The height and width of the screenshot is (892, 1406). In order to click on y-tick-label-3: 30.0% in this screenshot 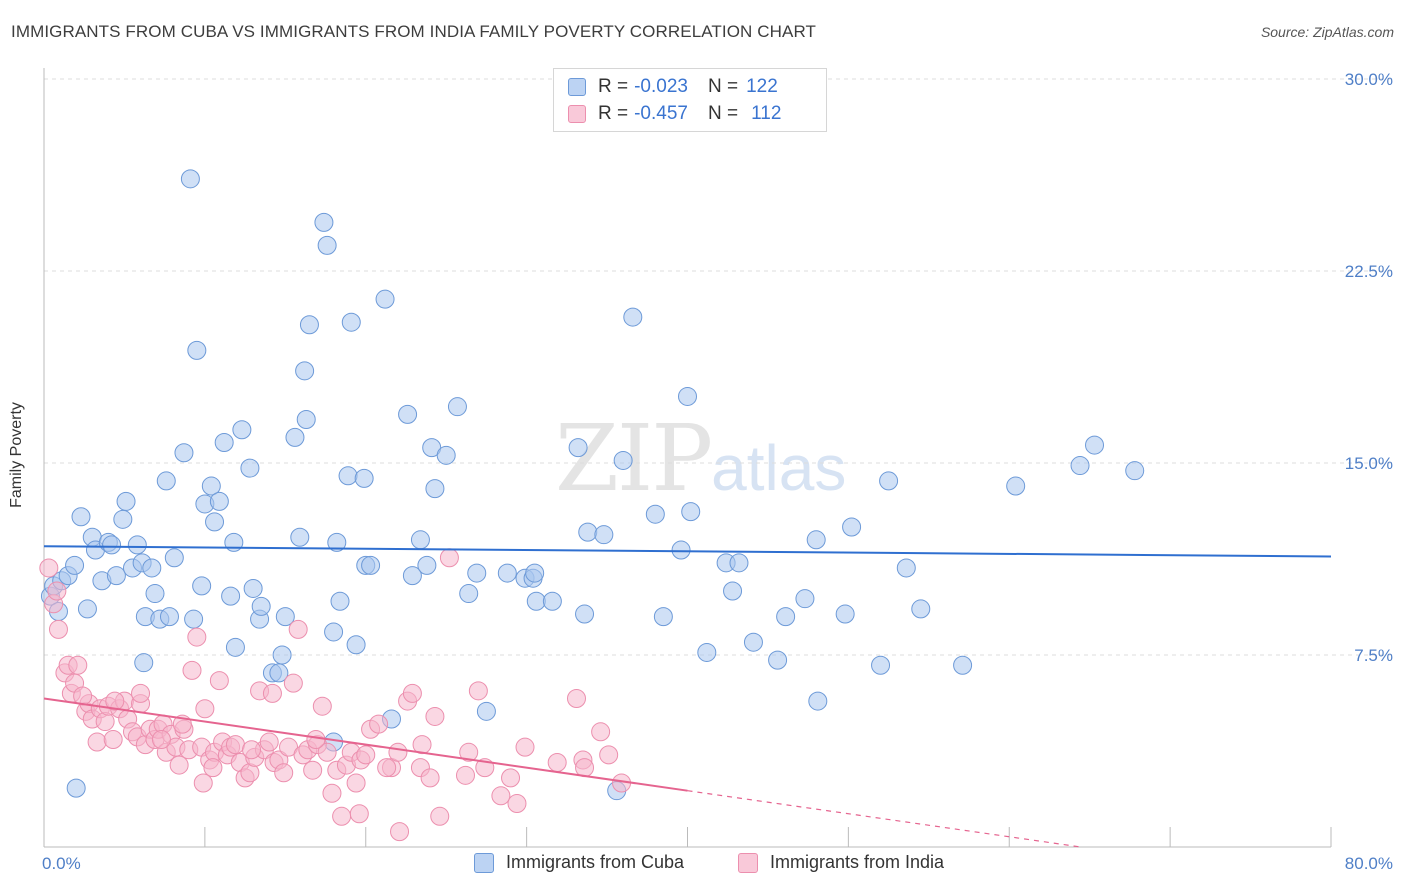, I will do `click(1369, 79)`.